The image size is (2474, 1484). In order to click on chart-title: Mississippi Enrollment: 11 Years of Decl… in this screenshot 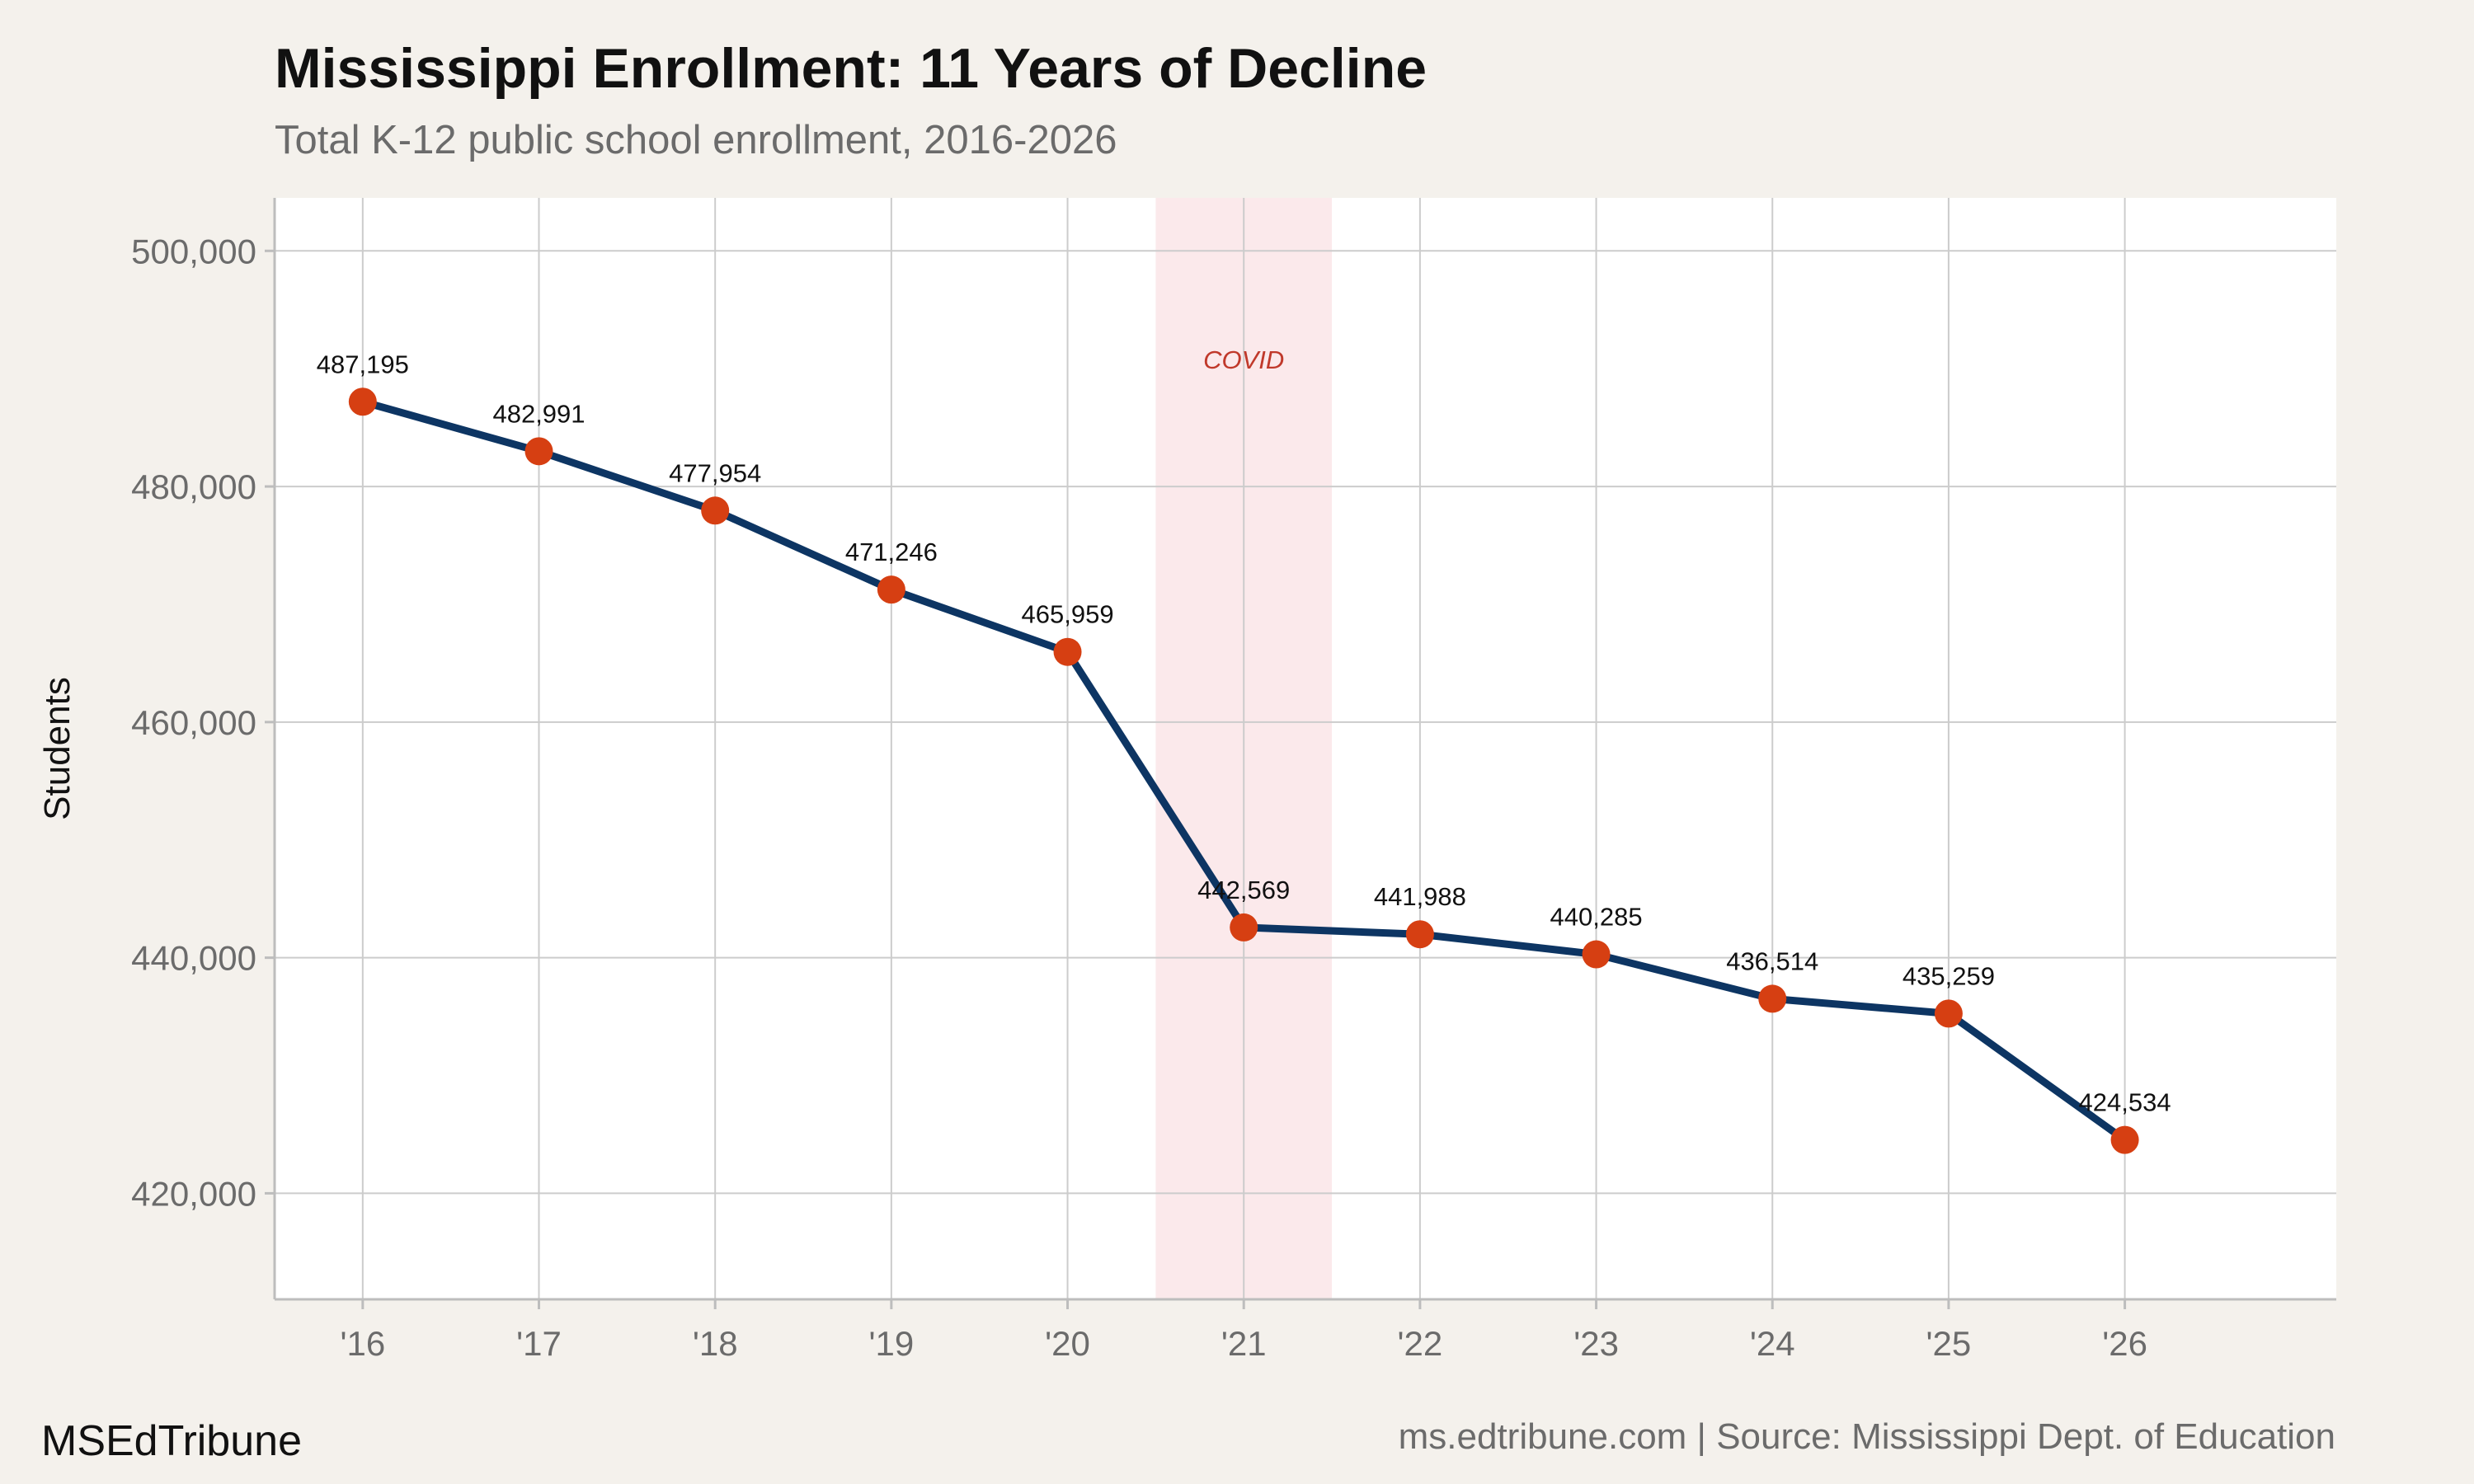, I will do `click(851, 68)`.